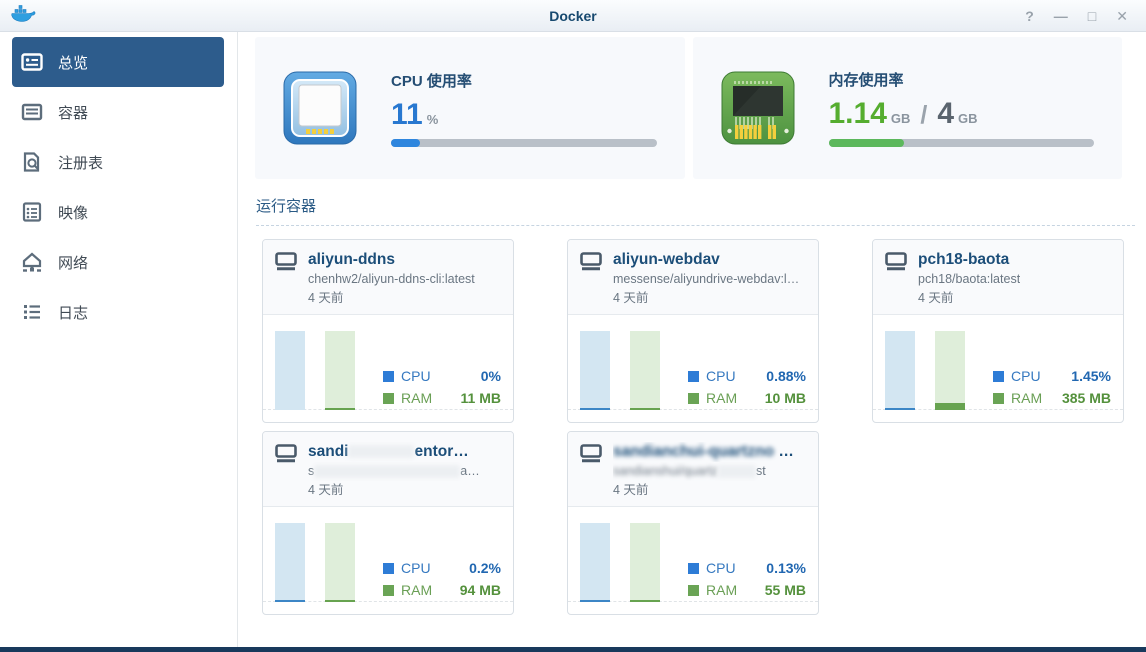 Image resolution: width=1146 pixels, height=652 pixels. I want to click on memory-progress-track, so click(961, 143).